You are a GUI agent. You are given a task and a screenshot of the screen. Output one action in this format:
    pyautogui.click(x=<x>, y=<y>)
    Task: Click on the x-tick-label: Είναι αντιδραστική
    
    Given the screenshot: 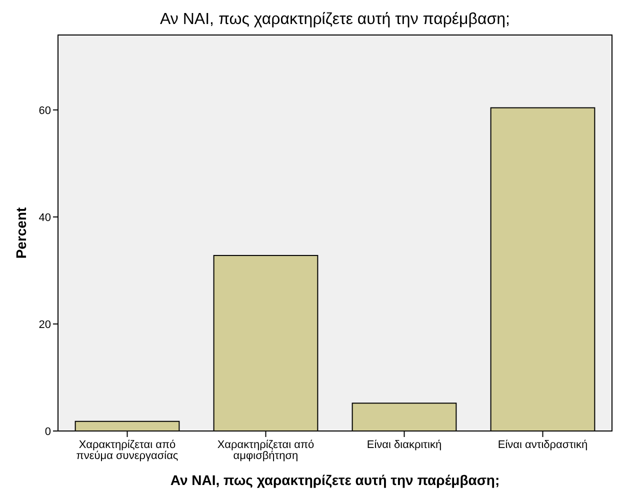 What is the action you would take?
    pyautogui.click(x=543, y=445)
    